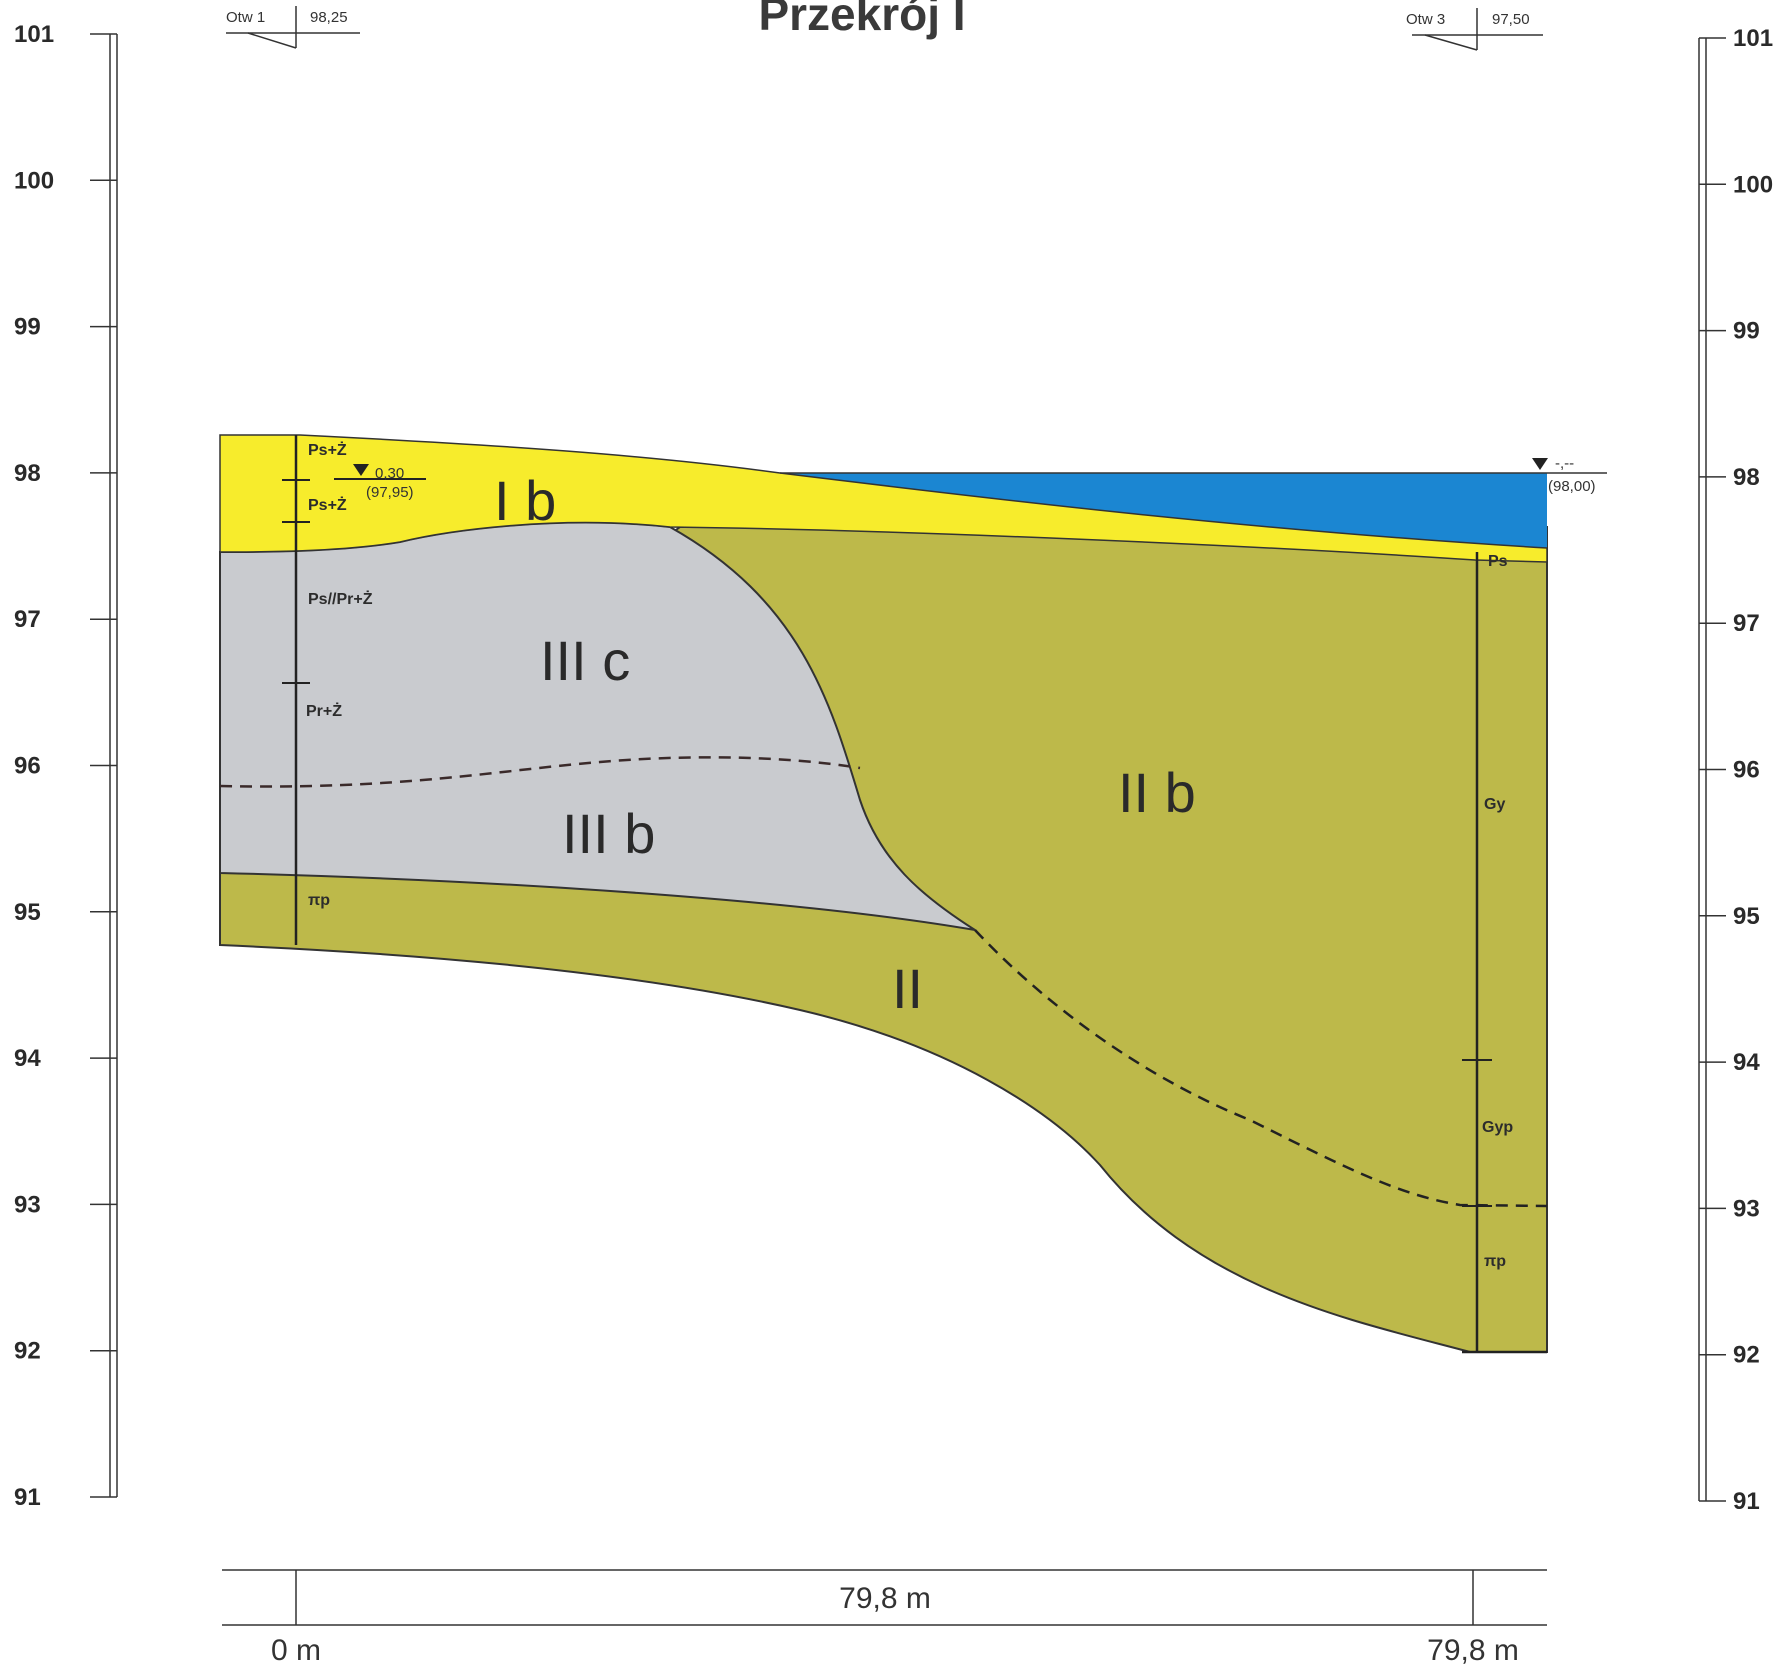 The width and height of the screenshot is (1778, 1667). Describe the element at coordinates (1564, 463) in the screenshot. I see `borehole-3-water-depth: -,--` at that location.